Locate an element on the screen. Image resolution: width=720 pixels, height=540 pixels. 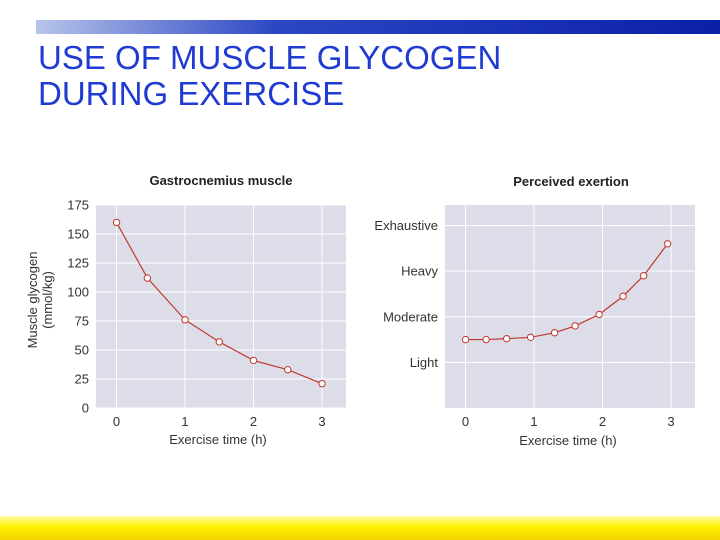
glycogen-y-axis-label-line-2: (mmol/kg) is located at coordinates (47, 300).